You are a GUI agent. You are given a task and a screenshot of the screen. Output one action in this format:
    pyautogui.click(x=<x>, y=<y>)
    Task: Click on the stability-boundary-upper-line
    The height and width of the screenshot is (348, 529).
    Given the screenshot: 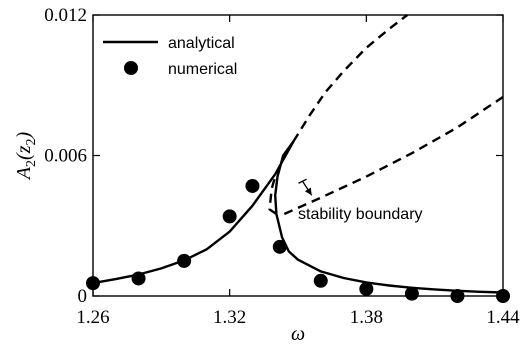 What is the action you would take?
    pyautogui.click(x=393, y=156)
    